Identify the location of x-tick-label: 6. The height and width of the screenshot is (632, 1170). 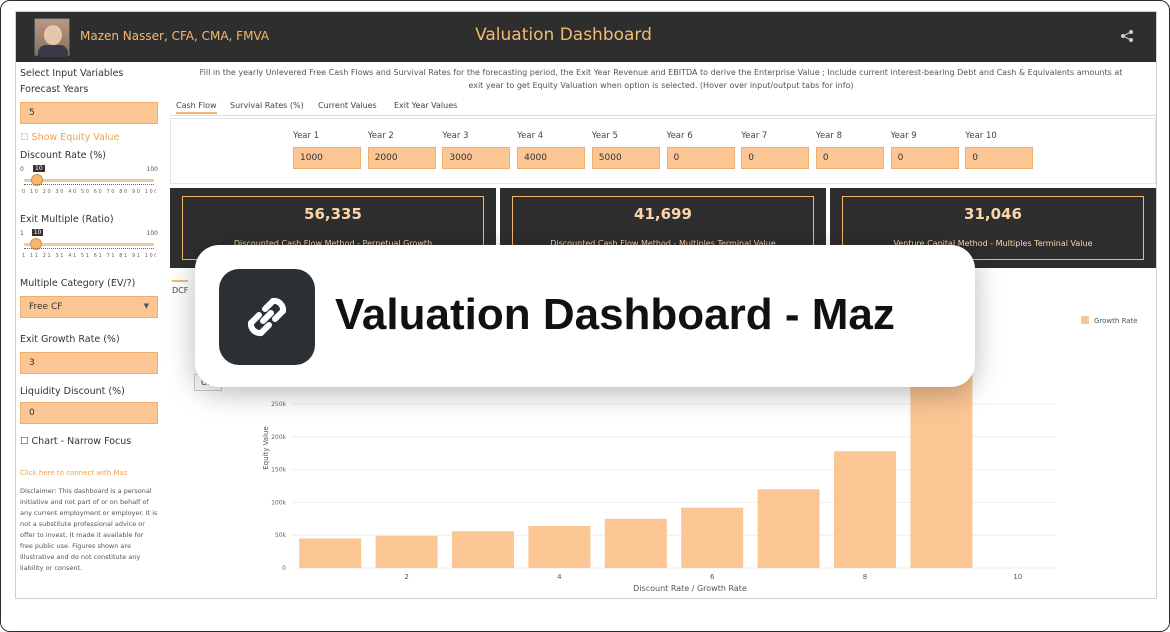
(712, 577).